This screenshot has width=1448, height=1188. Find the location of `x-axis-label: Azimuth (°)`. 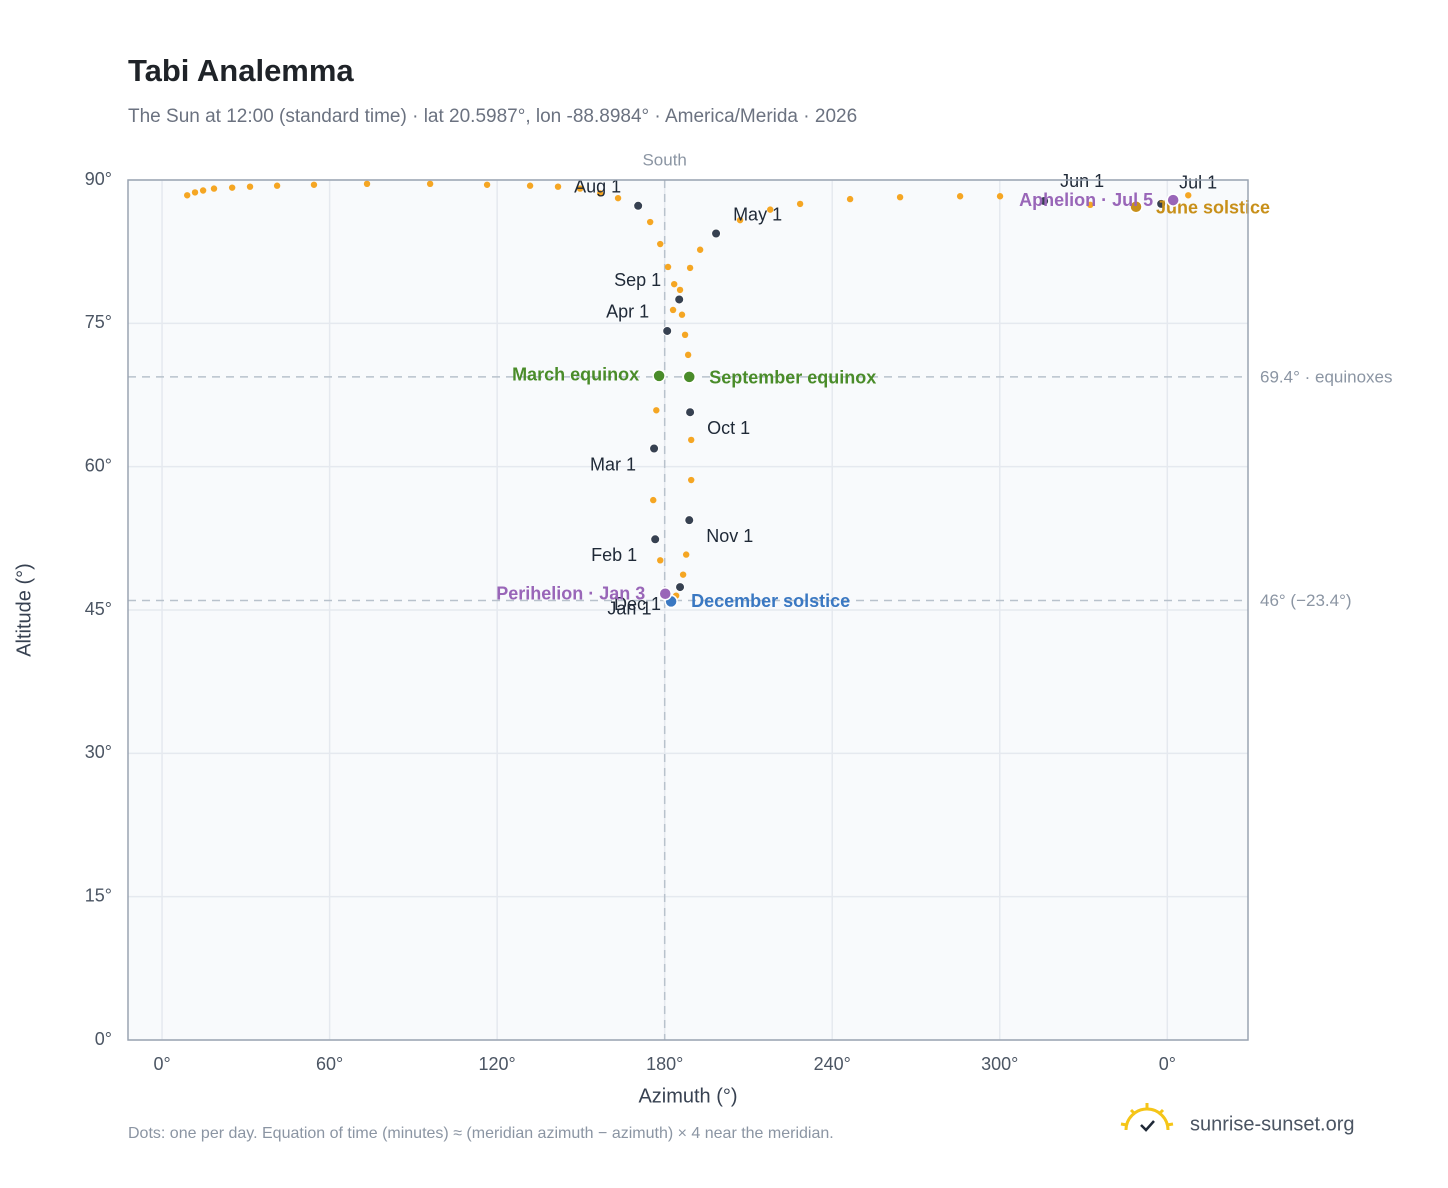

x-axis-label: Azimuth (°) is located at coordinates (687, 1096).